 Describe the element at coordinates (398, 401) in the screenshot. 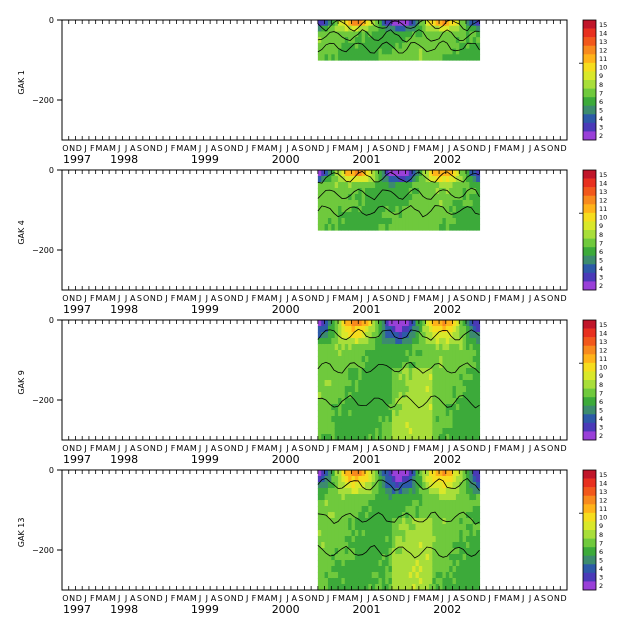

I see `contour-line` at that location.